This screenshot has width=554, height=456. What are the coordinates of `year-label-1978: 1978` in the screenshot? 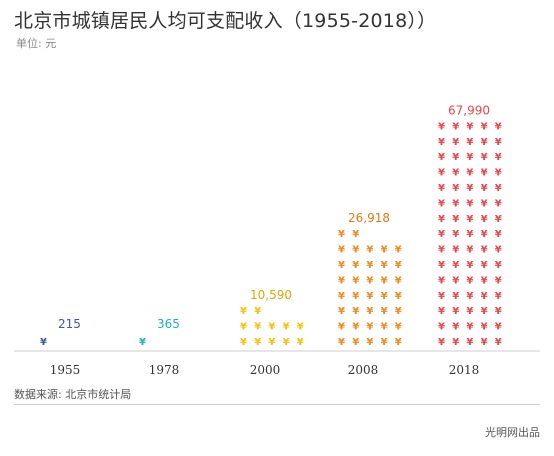 It's located at (164, 370).